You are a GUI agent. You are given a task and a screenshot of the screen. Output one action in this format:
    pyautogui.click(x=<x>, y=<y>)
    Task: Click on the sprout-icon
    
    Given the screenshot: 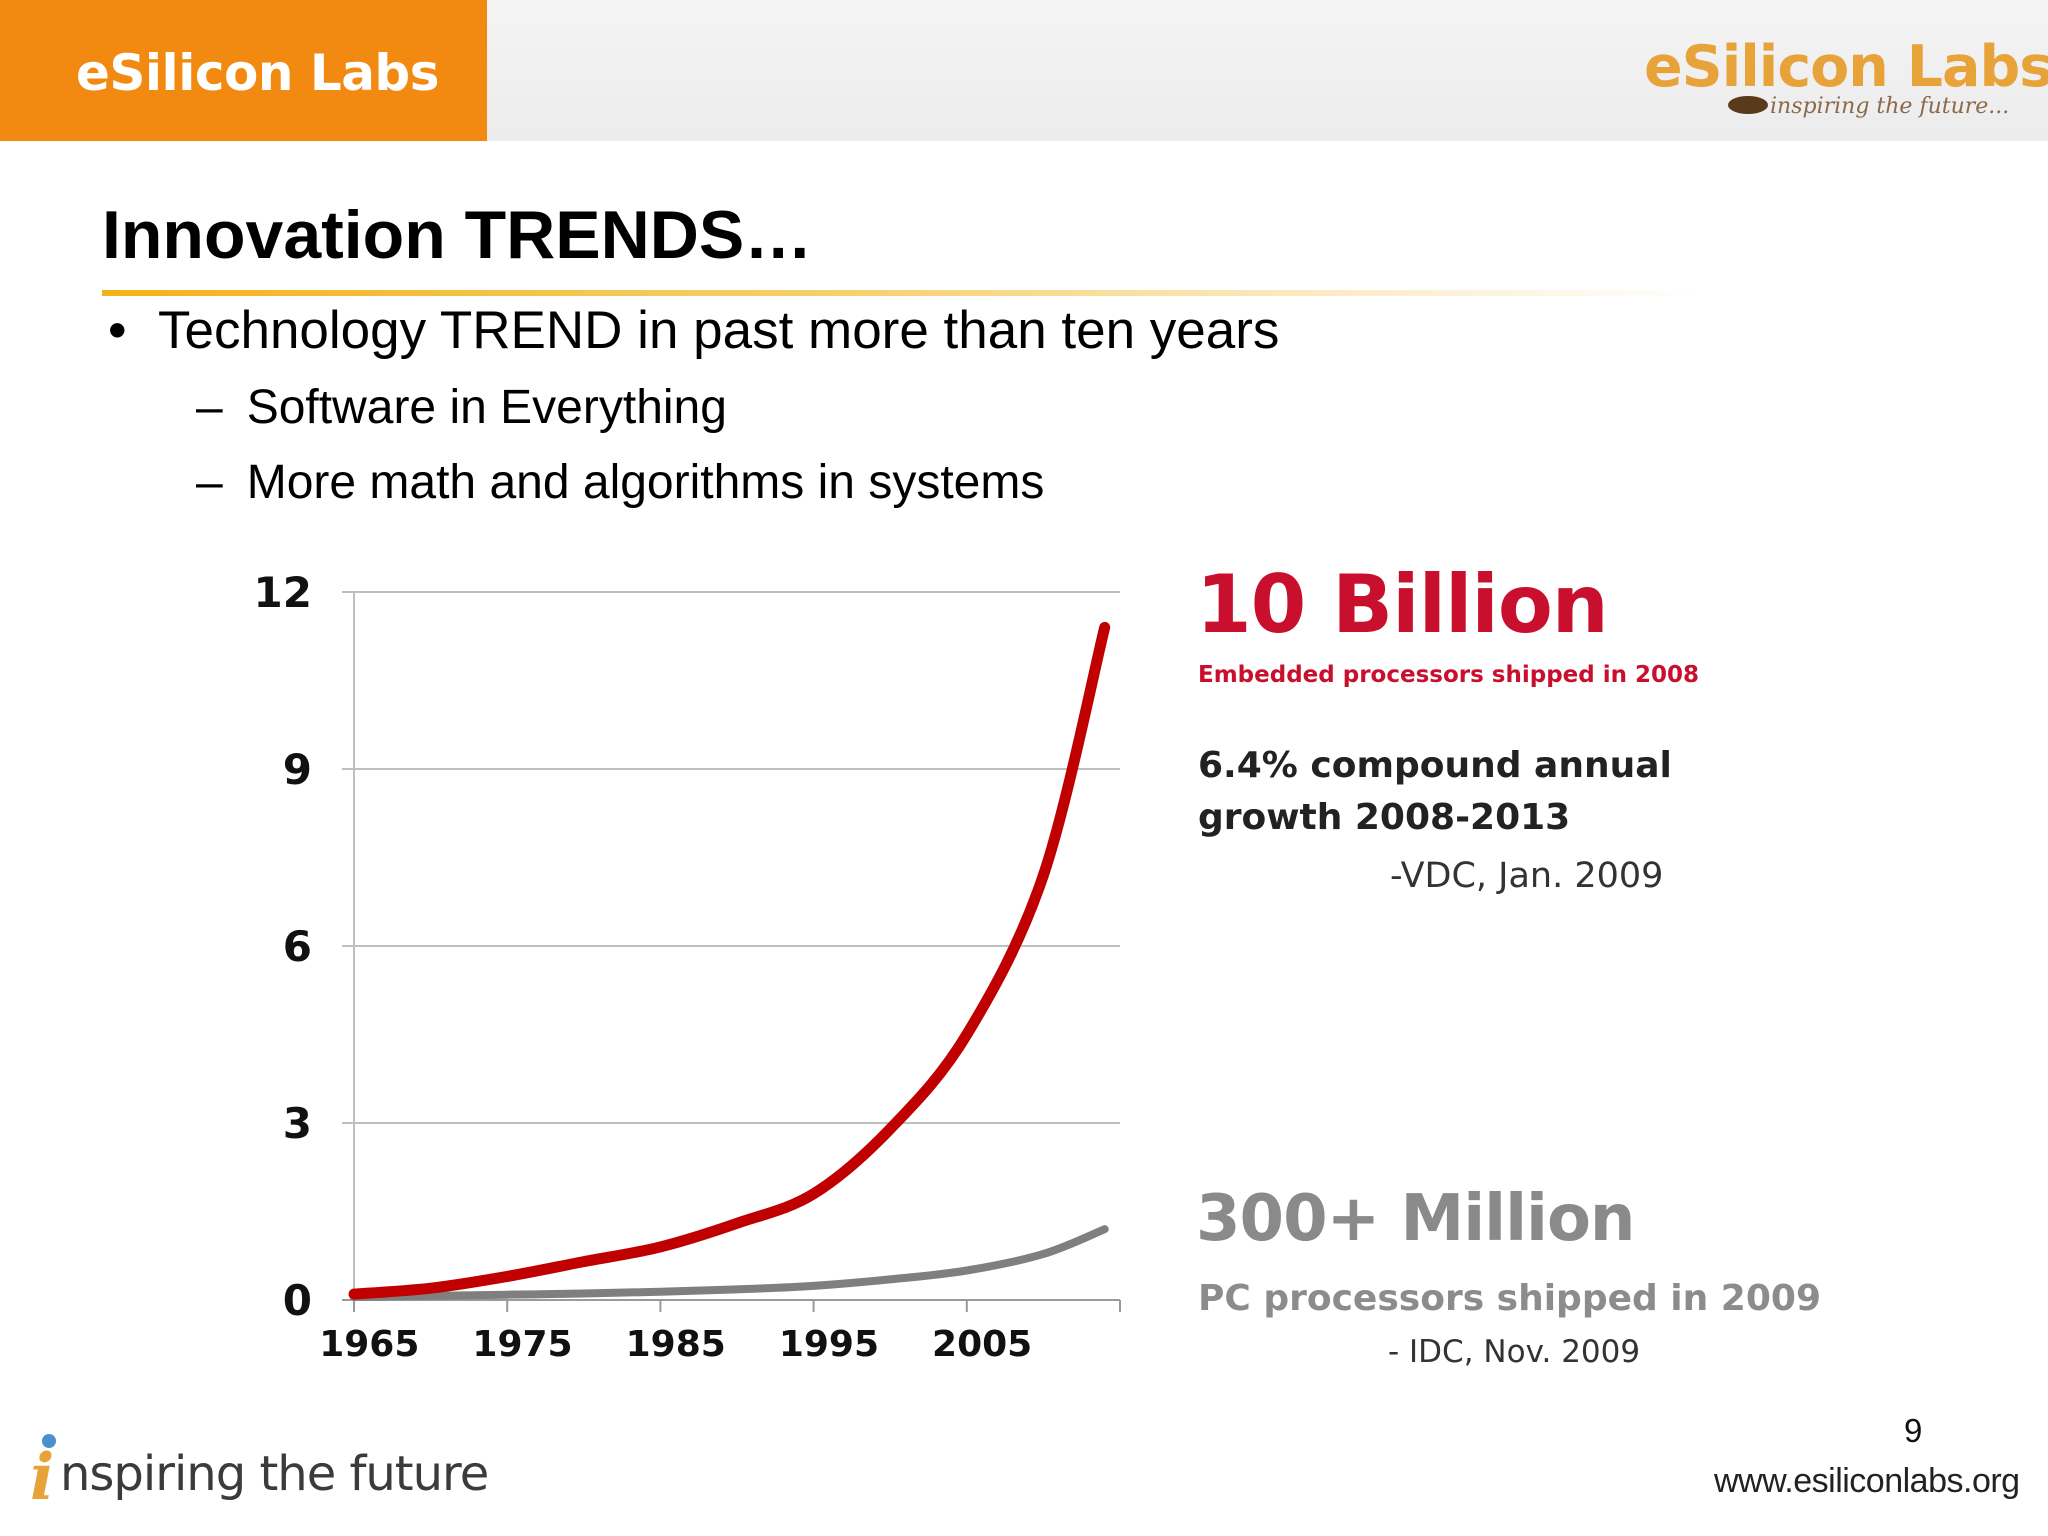 What is the action you would take?
    pyautogui.click(x=1748, y=105)
    